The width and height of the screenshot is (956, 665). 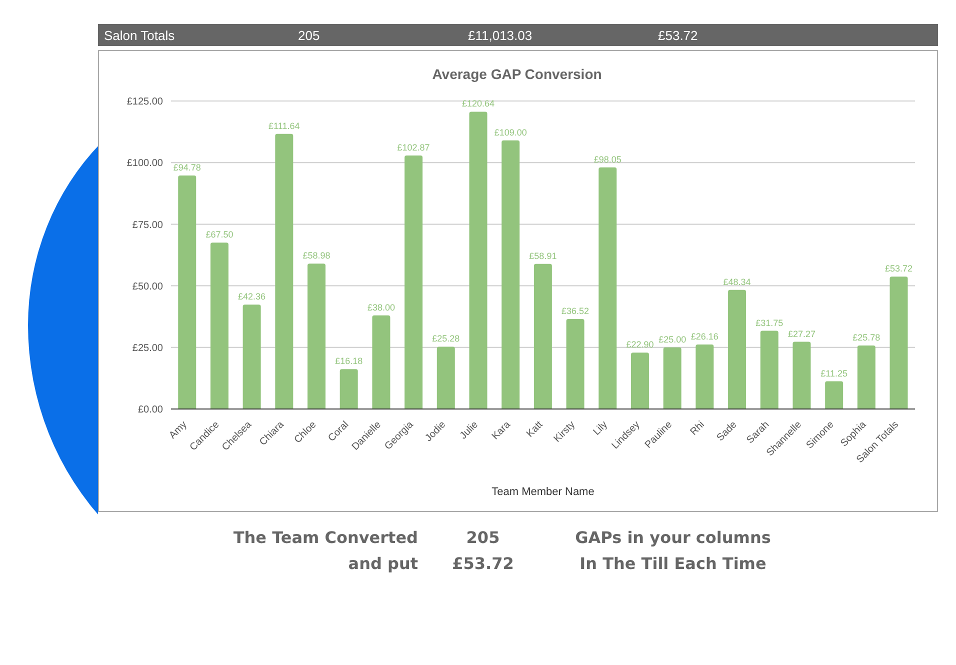 I want to click on data-label: £98.05, so click(x=608, y=159).